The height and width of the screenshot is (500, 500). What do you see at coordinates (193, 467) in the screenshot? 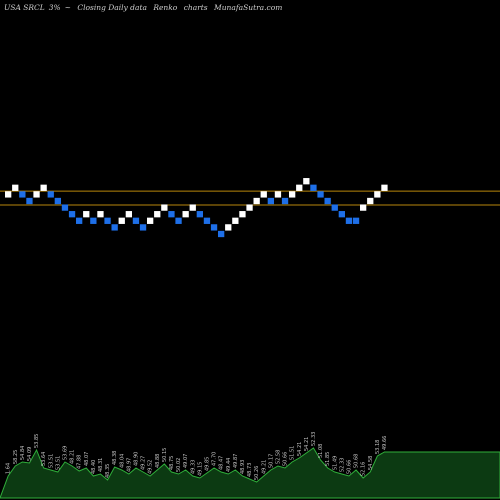
I see `volume-label-26: 49.33` at bounding box center [193, 467].